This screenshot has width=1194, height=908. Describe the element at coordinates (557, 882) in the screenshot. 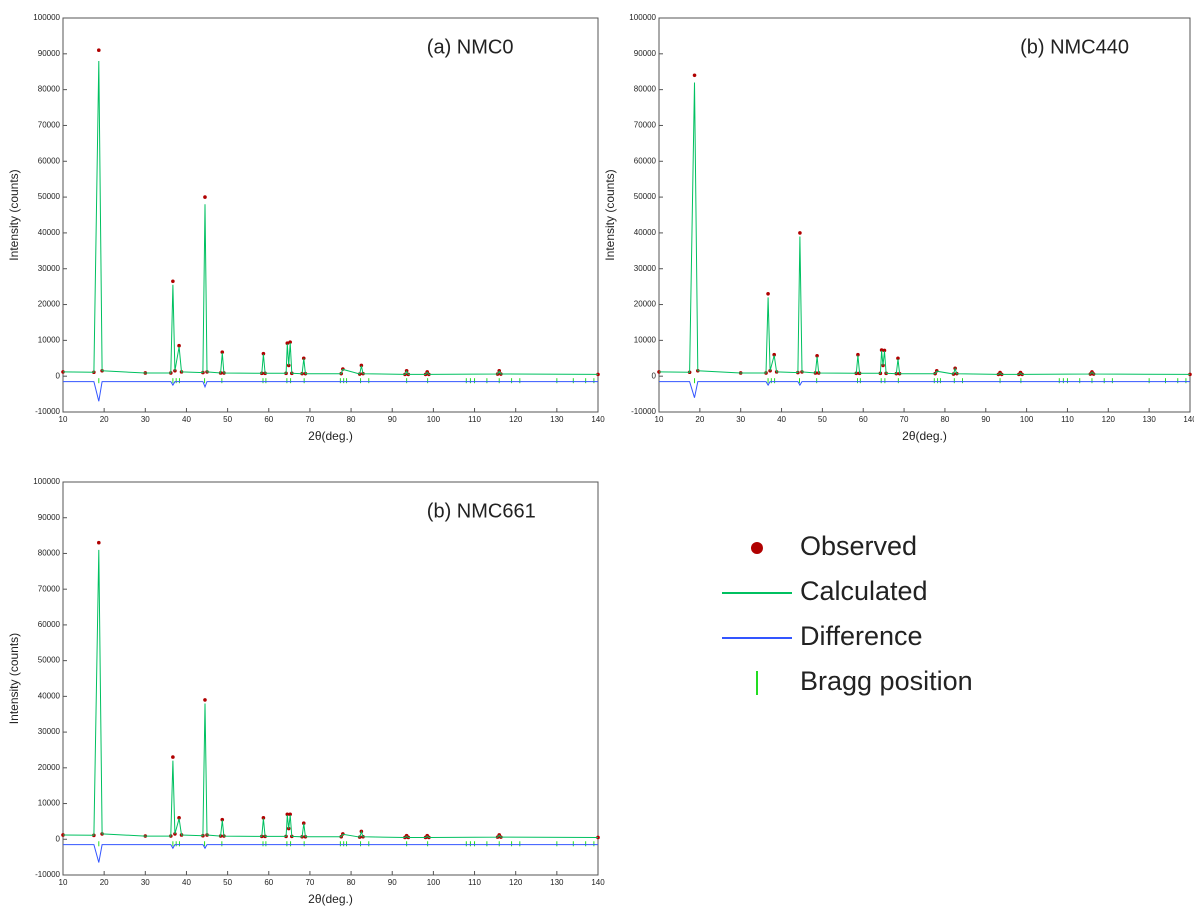

I see `x-tick-label: 130` at that location.